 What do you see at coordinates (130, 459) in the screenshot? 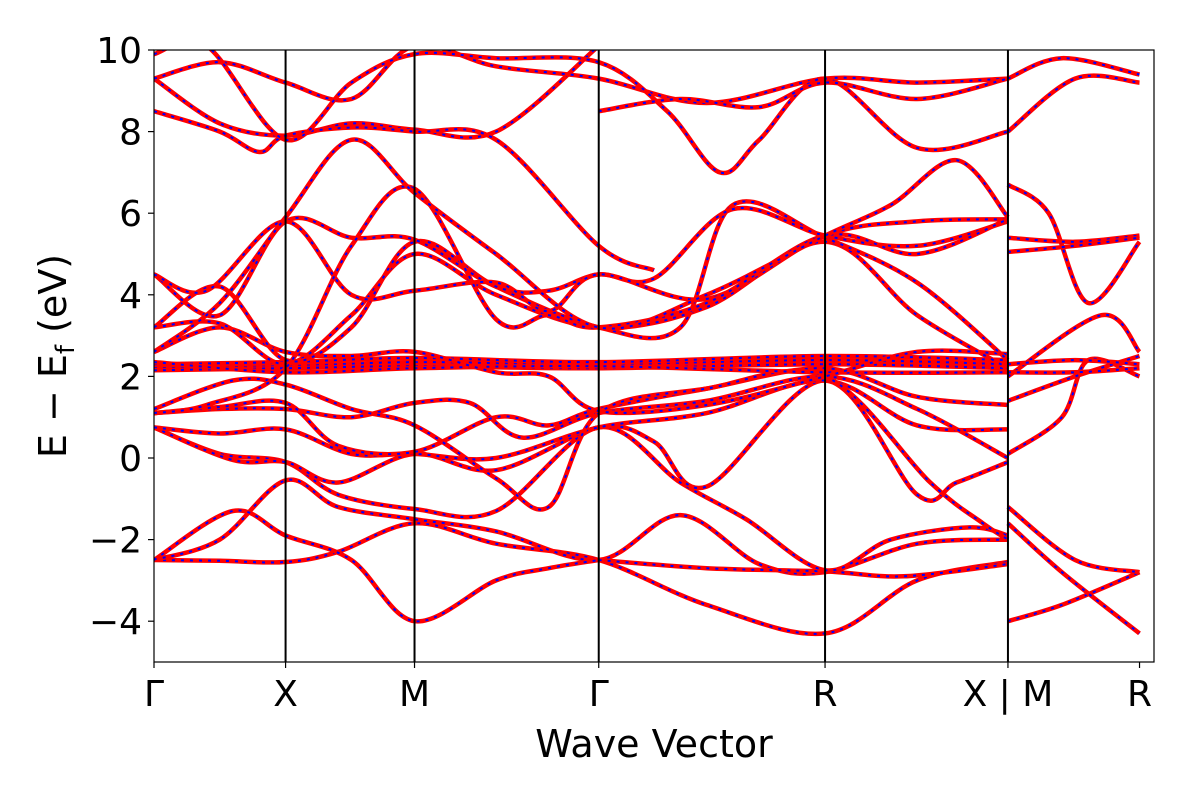
I see `y-tick-label-2: 0` at bounding box center [130, 459].